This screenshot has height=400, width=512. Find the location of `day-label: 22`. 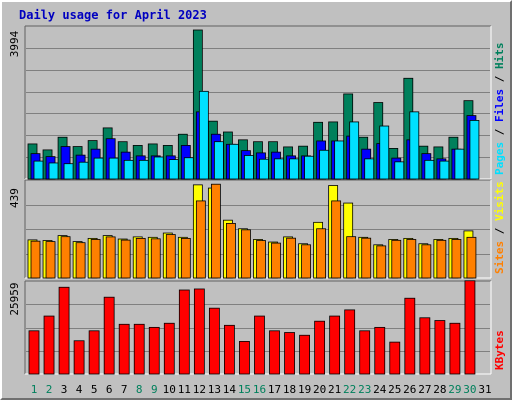

day-label: 22 is located at coordinates (349, 389).